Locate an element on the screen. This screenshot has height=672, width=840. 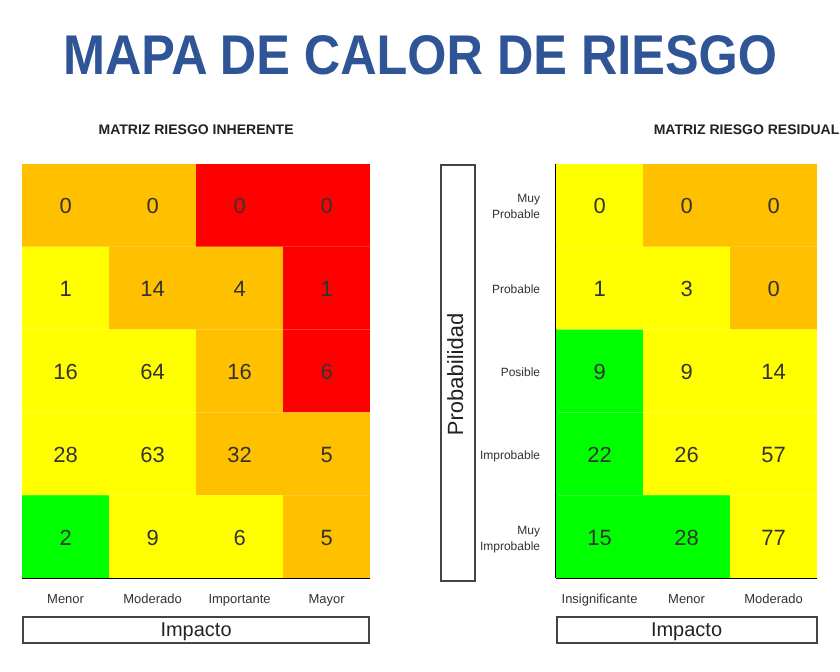
data-label: 15 is located at coordinates (599, 538).